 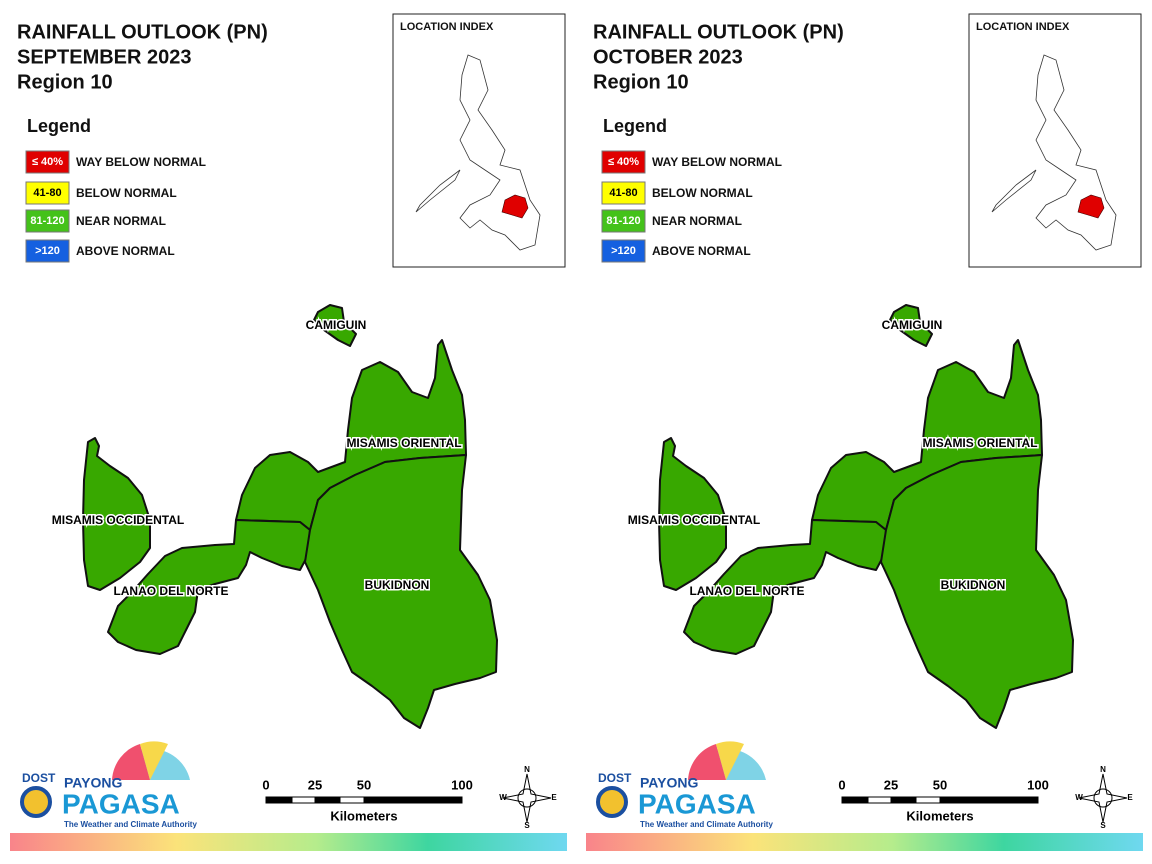 I want to click on legend-label: ABOVE NORMAL, so click(x=125, y=251).